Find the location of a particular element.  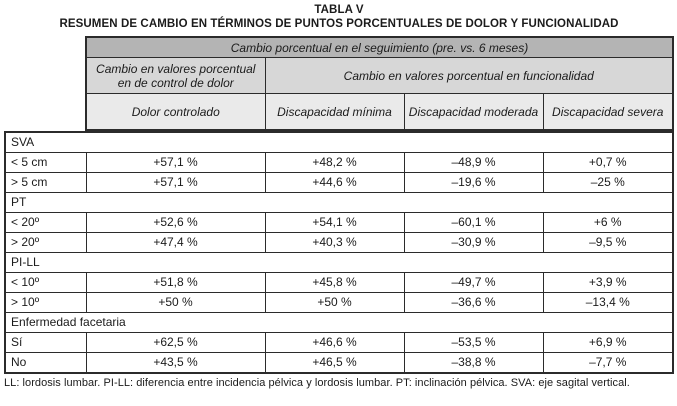

section-row-pill: PI-LL is located at coordinates (339, 262).